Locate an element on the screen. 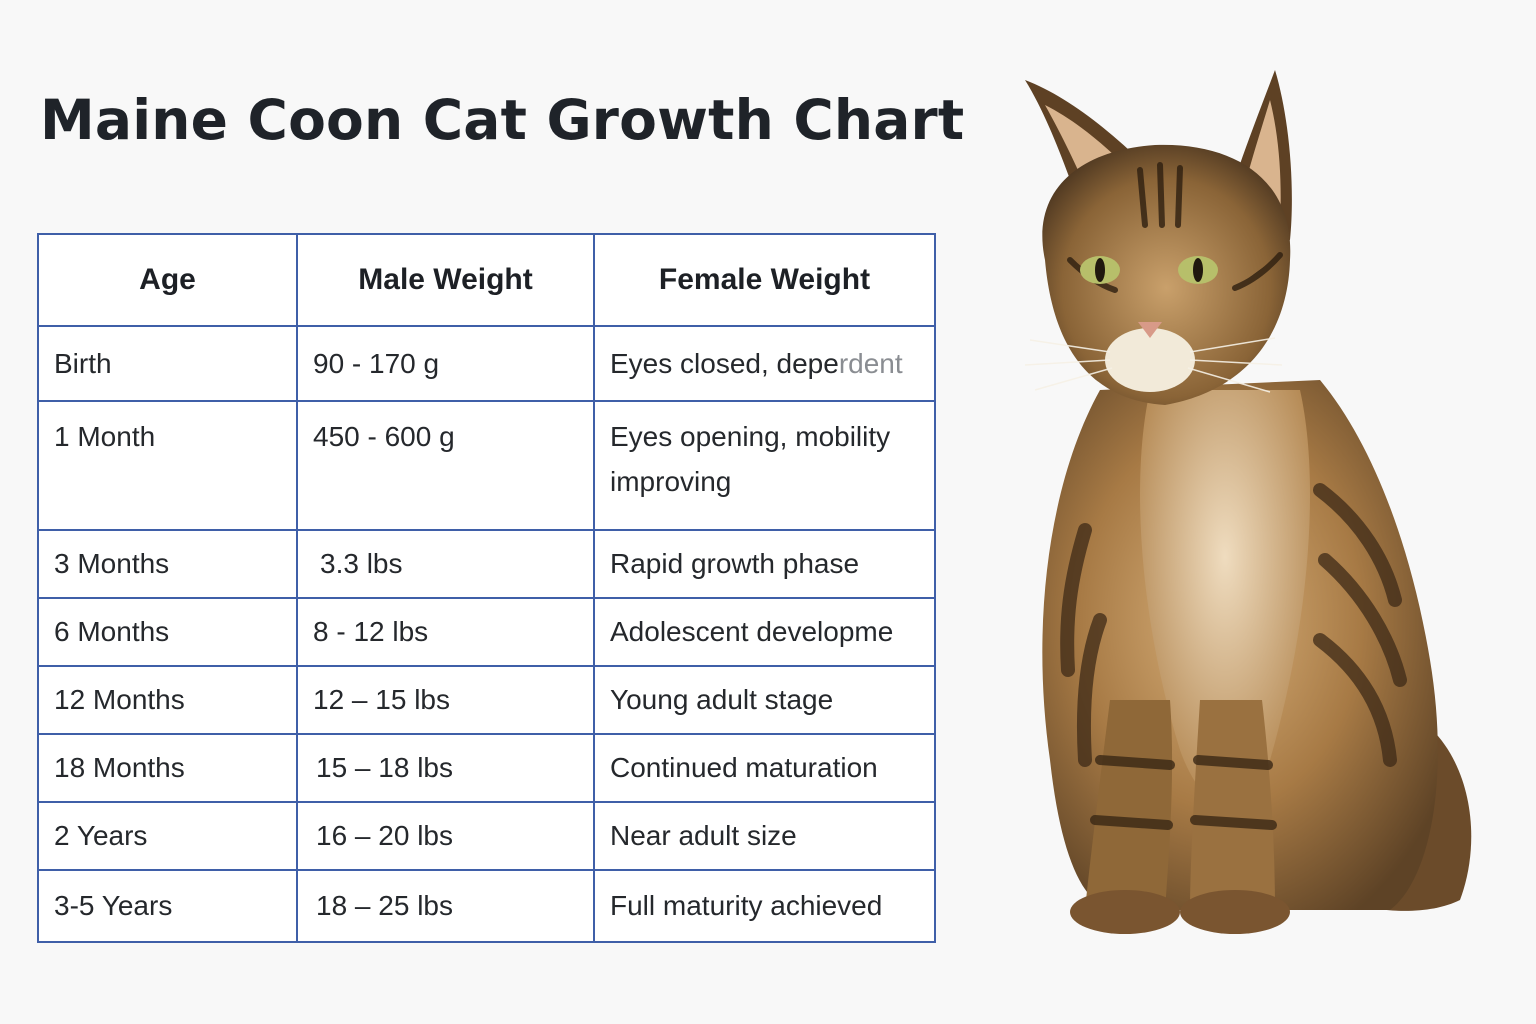  table-header-row: Age Male Weight Female Weight is located at coordinates (486, 280).